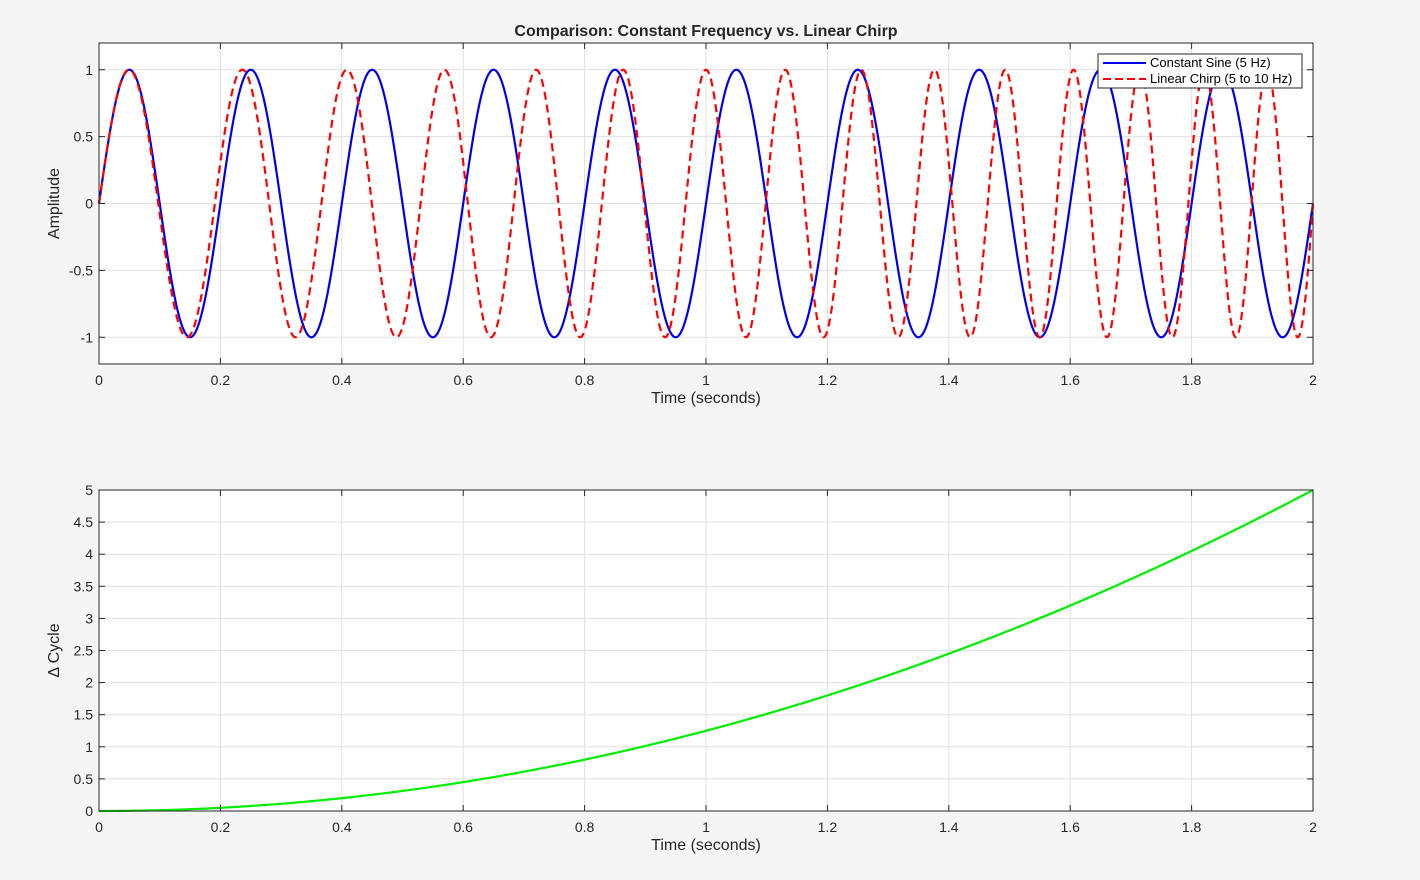 This screenshot has width=1420, height=880. I want to click on y-tick-label: -1, so click(87, 337).